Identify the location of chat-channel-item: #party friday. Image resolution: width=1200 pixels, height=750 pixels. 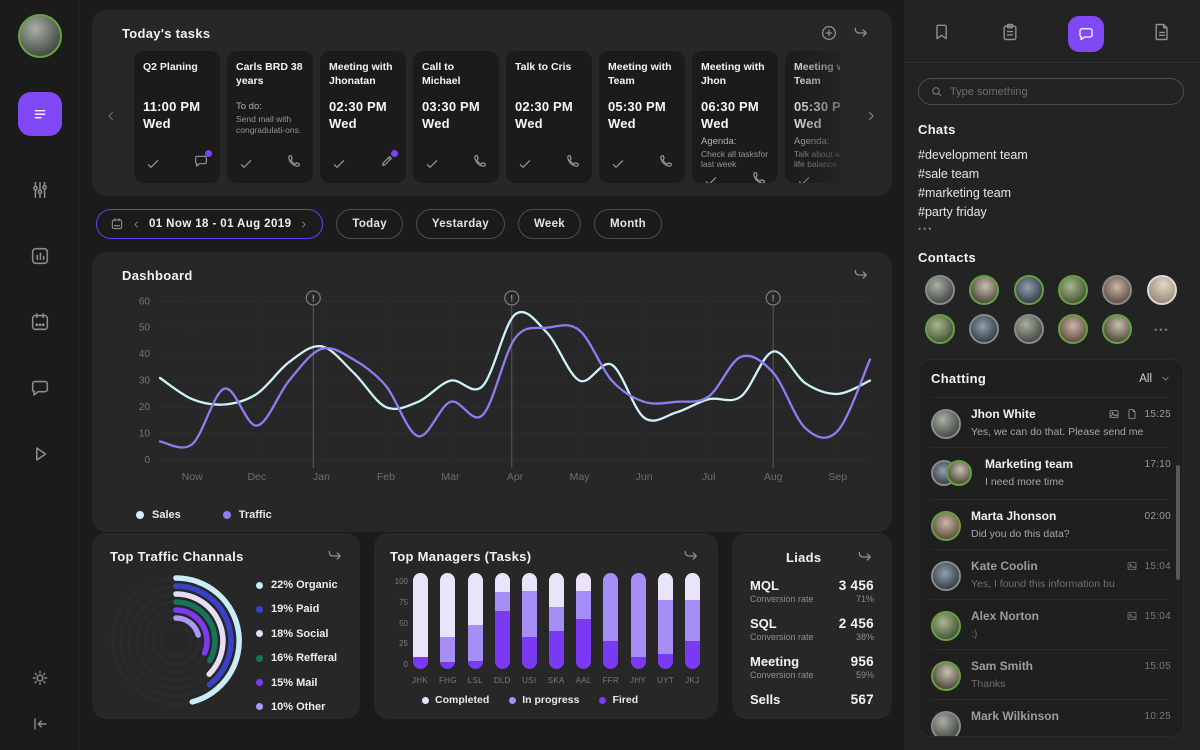
(952, 212).